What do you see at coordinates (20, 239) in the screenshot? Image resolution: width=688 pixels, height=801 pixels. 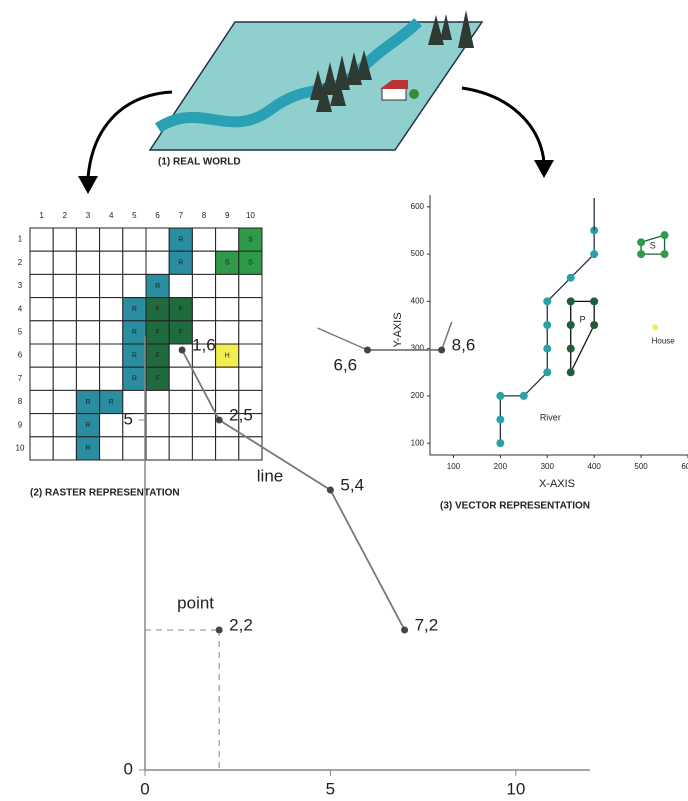 I see `row-number: 1` at bounding box center [20, 239].